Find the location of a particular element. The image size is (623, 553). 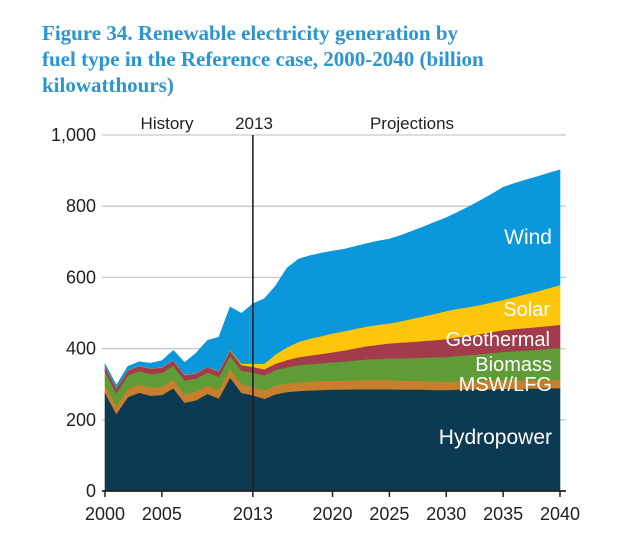

y-tick-label-600: 600 is located at coordinates (81, 277).